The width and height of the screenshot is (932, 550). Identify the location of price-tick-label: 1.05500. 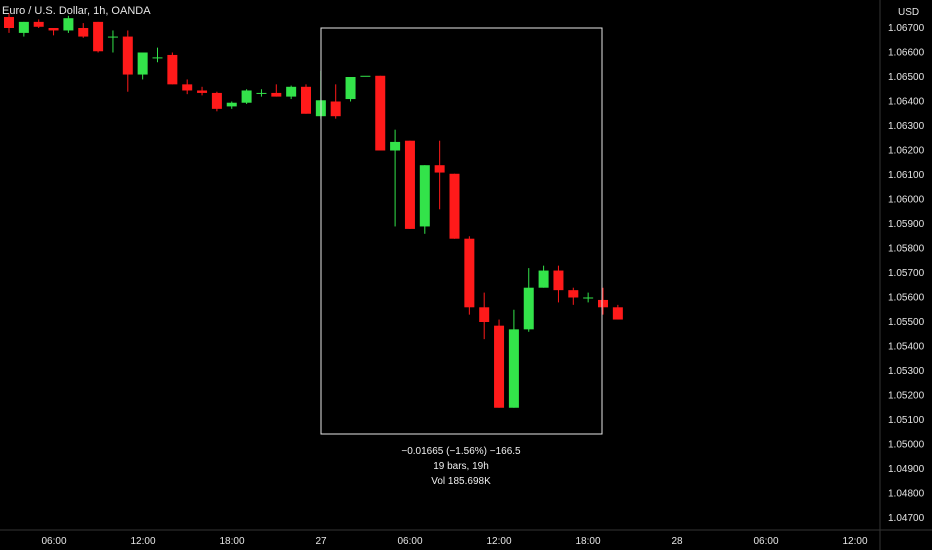
(906, 322).